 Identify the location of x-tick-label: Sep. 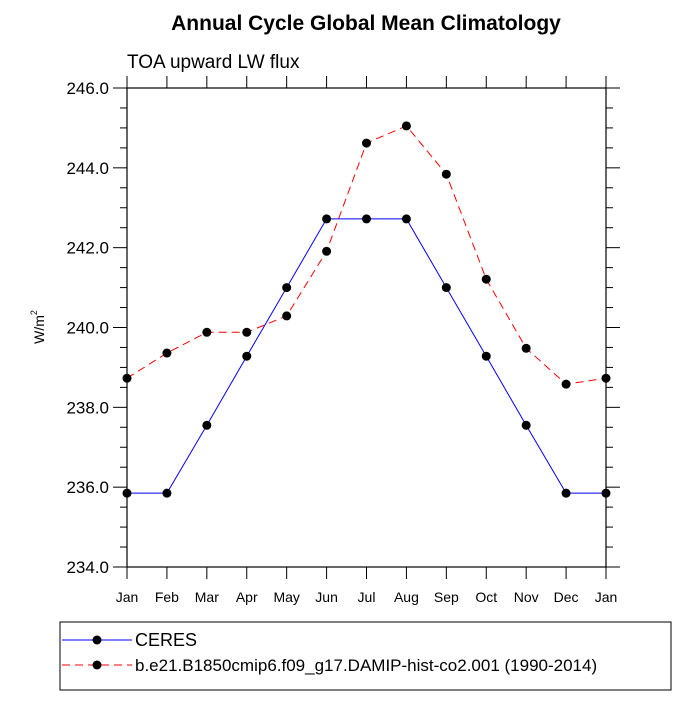
(446, 597).